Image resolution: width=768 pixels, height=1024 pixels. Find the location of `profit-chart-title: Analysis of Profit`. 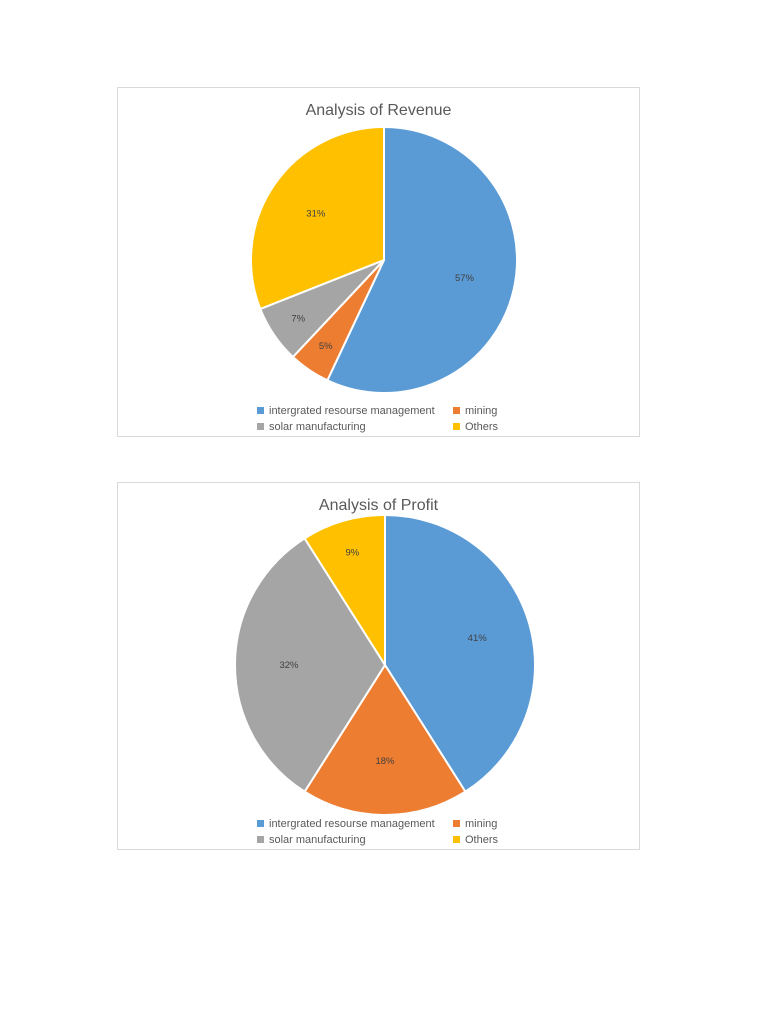

profit-chart-title: Analysis of Profit is located at coordinates (378, 505).